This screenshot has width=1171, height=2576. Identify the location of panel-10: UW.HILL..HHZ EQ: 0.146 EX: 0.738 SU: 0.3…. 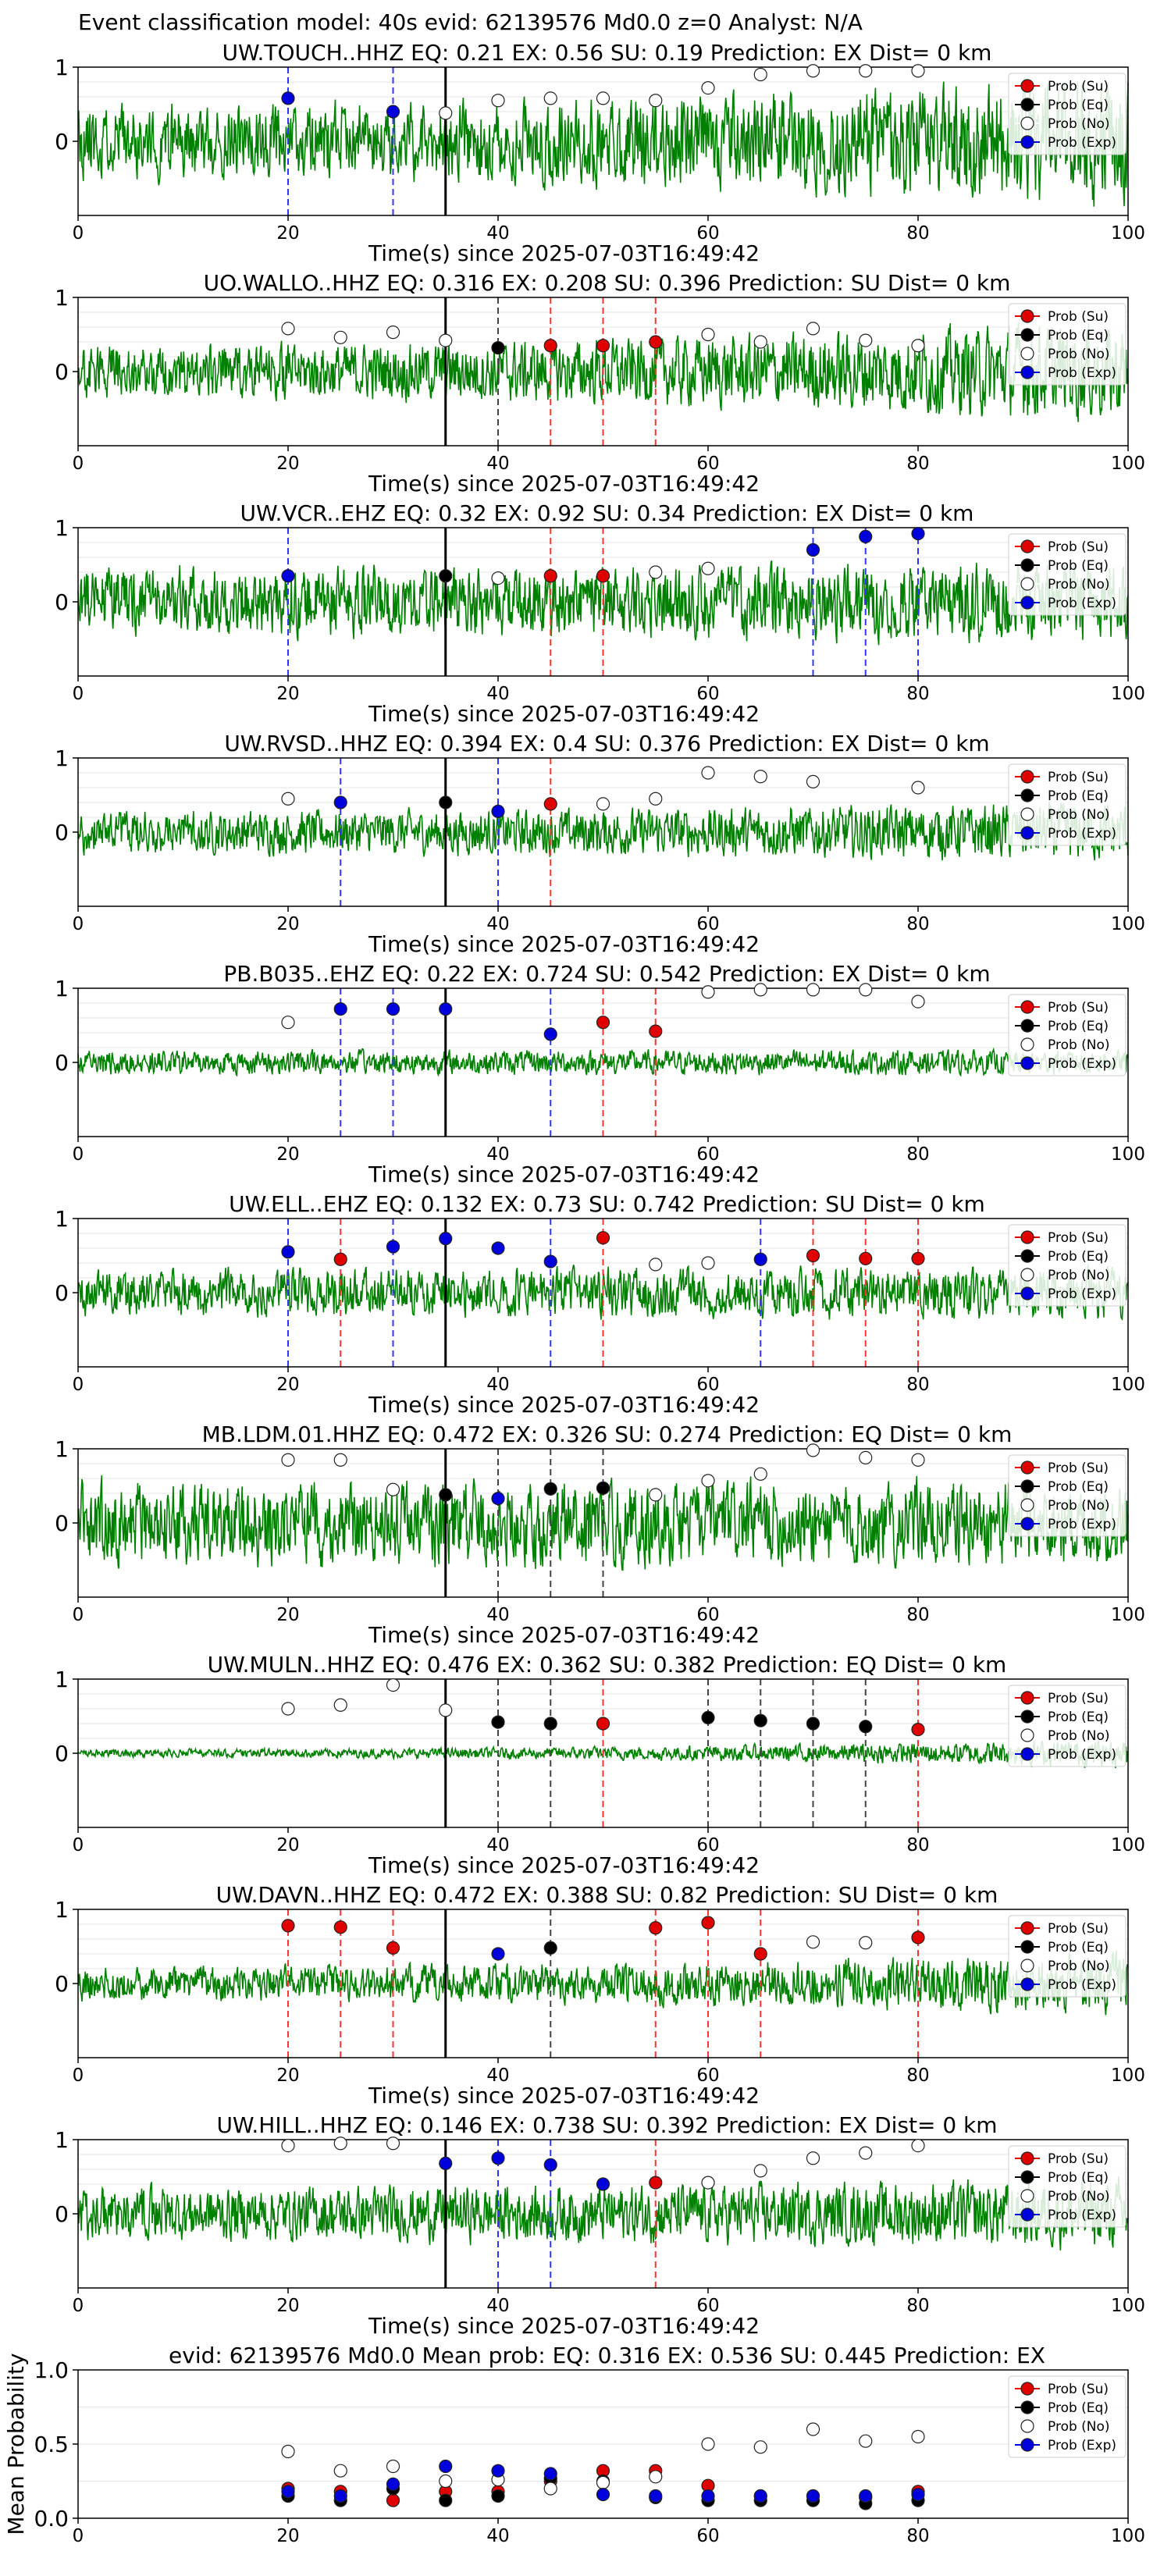
(600, 2225).